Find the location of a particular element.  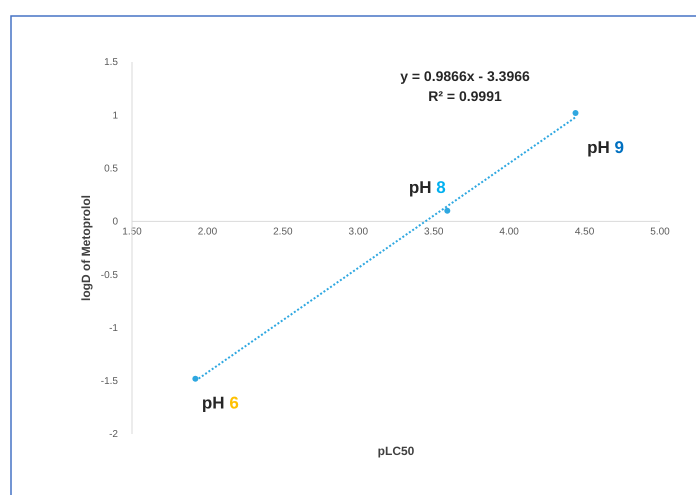

y-axis-title: logD of Metoprolol is located at coordinates (86, 248).